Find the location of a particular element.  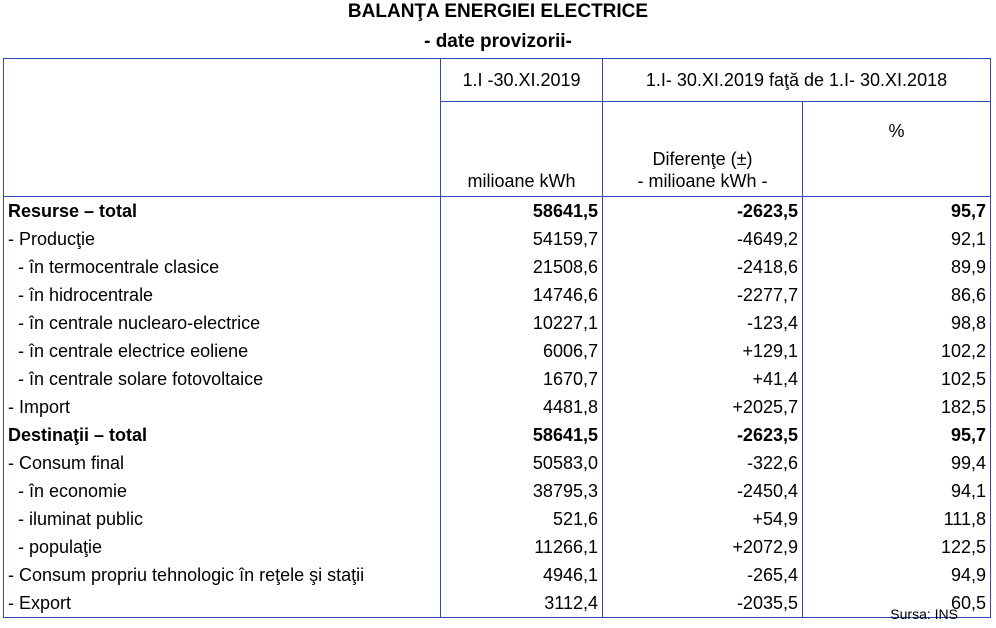

row-value: 54159,7 is located at coordinates (521, 239).